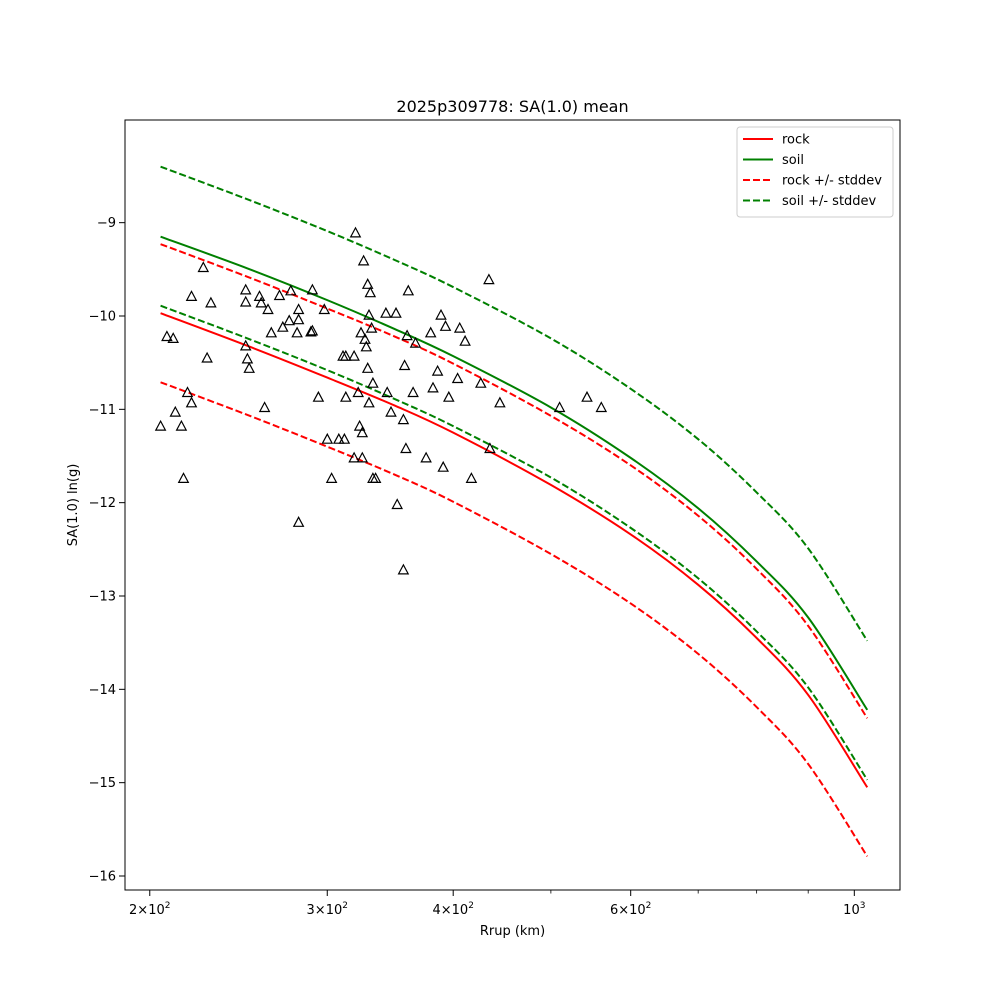  Describe the element at coordinates (102, 597) in the screenshot. I see `y-tick-label-5: −13` at that location.